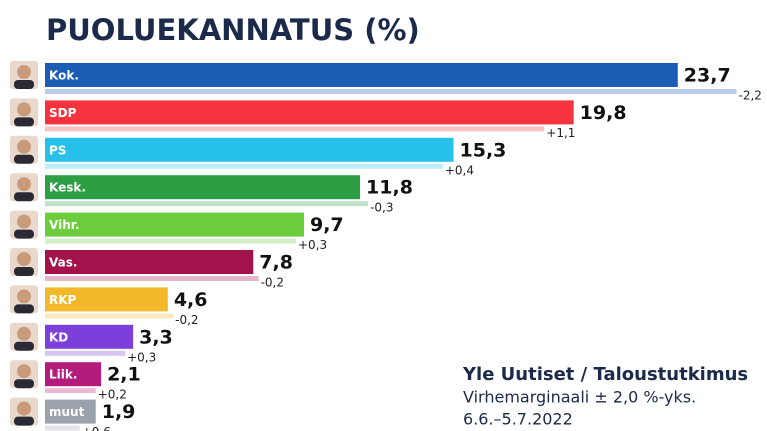  Describe the element at coordinates (381, 208) in the screenshot. I see `change-label: -0,3` at that location.